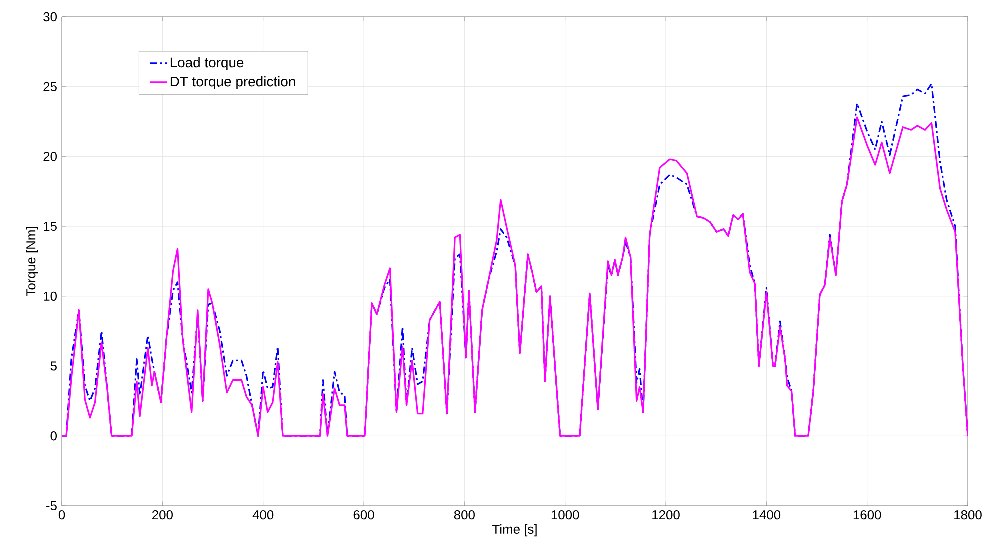 The image size is (990, 549). Describe the element at coordinates (62, 515) in the screenshot. I see `x-tick-label: 0` at that location.